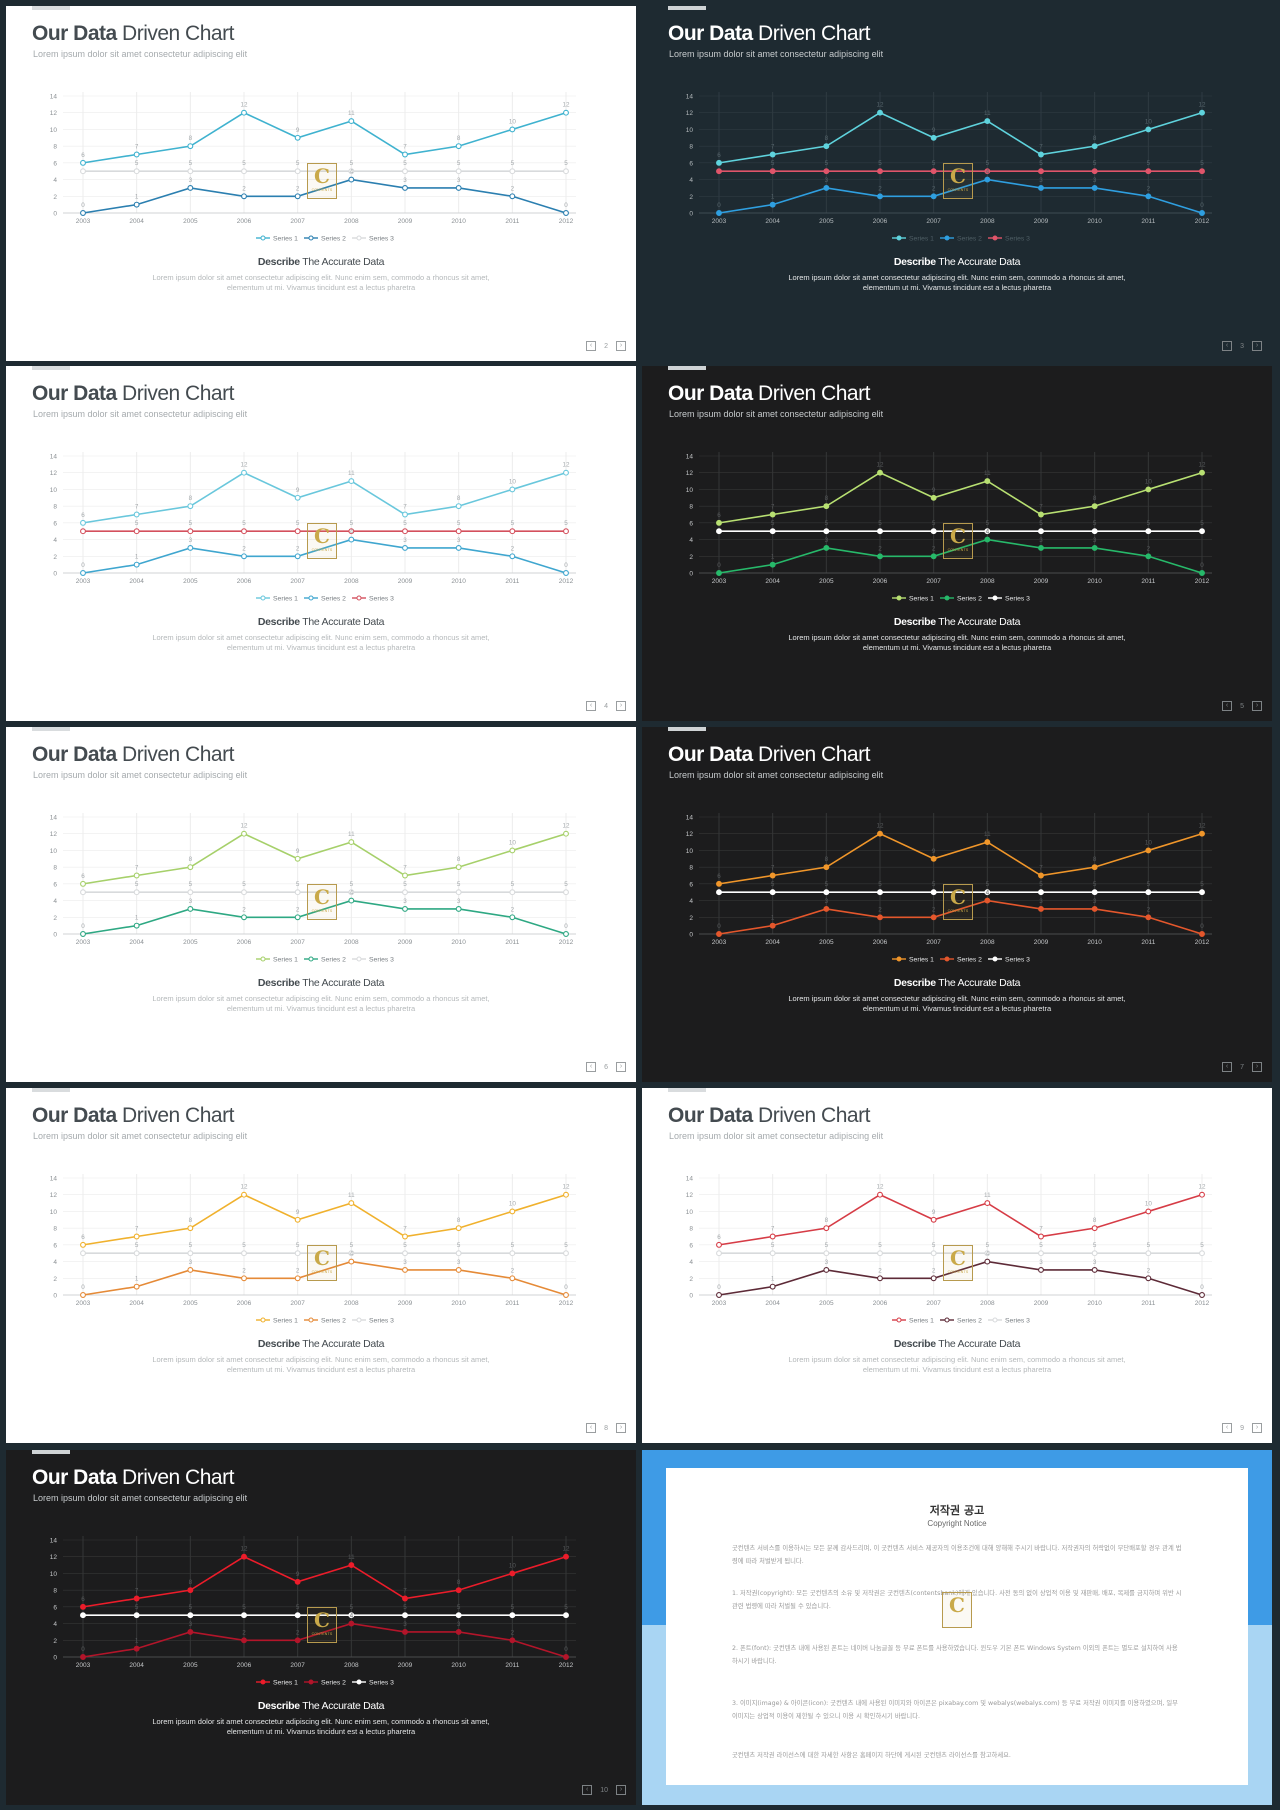  I want to click on y-tick-label: 14, so click(690, 97).